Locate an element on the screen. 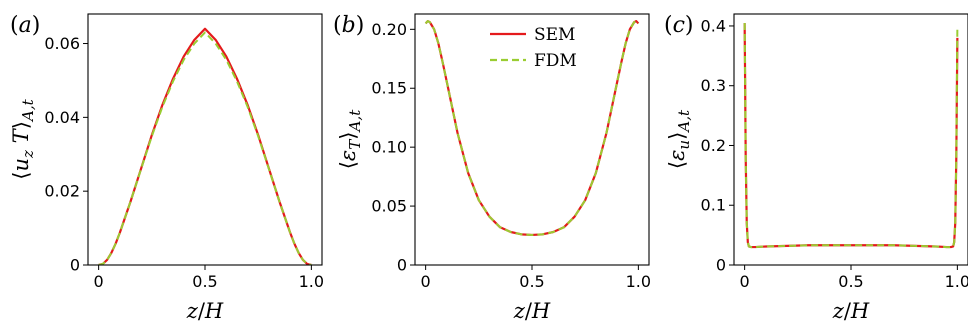 The height and width of the screenshot is (329, 968). y-tick-label: 0.2 is located at coordinates (713, 145).